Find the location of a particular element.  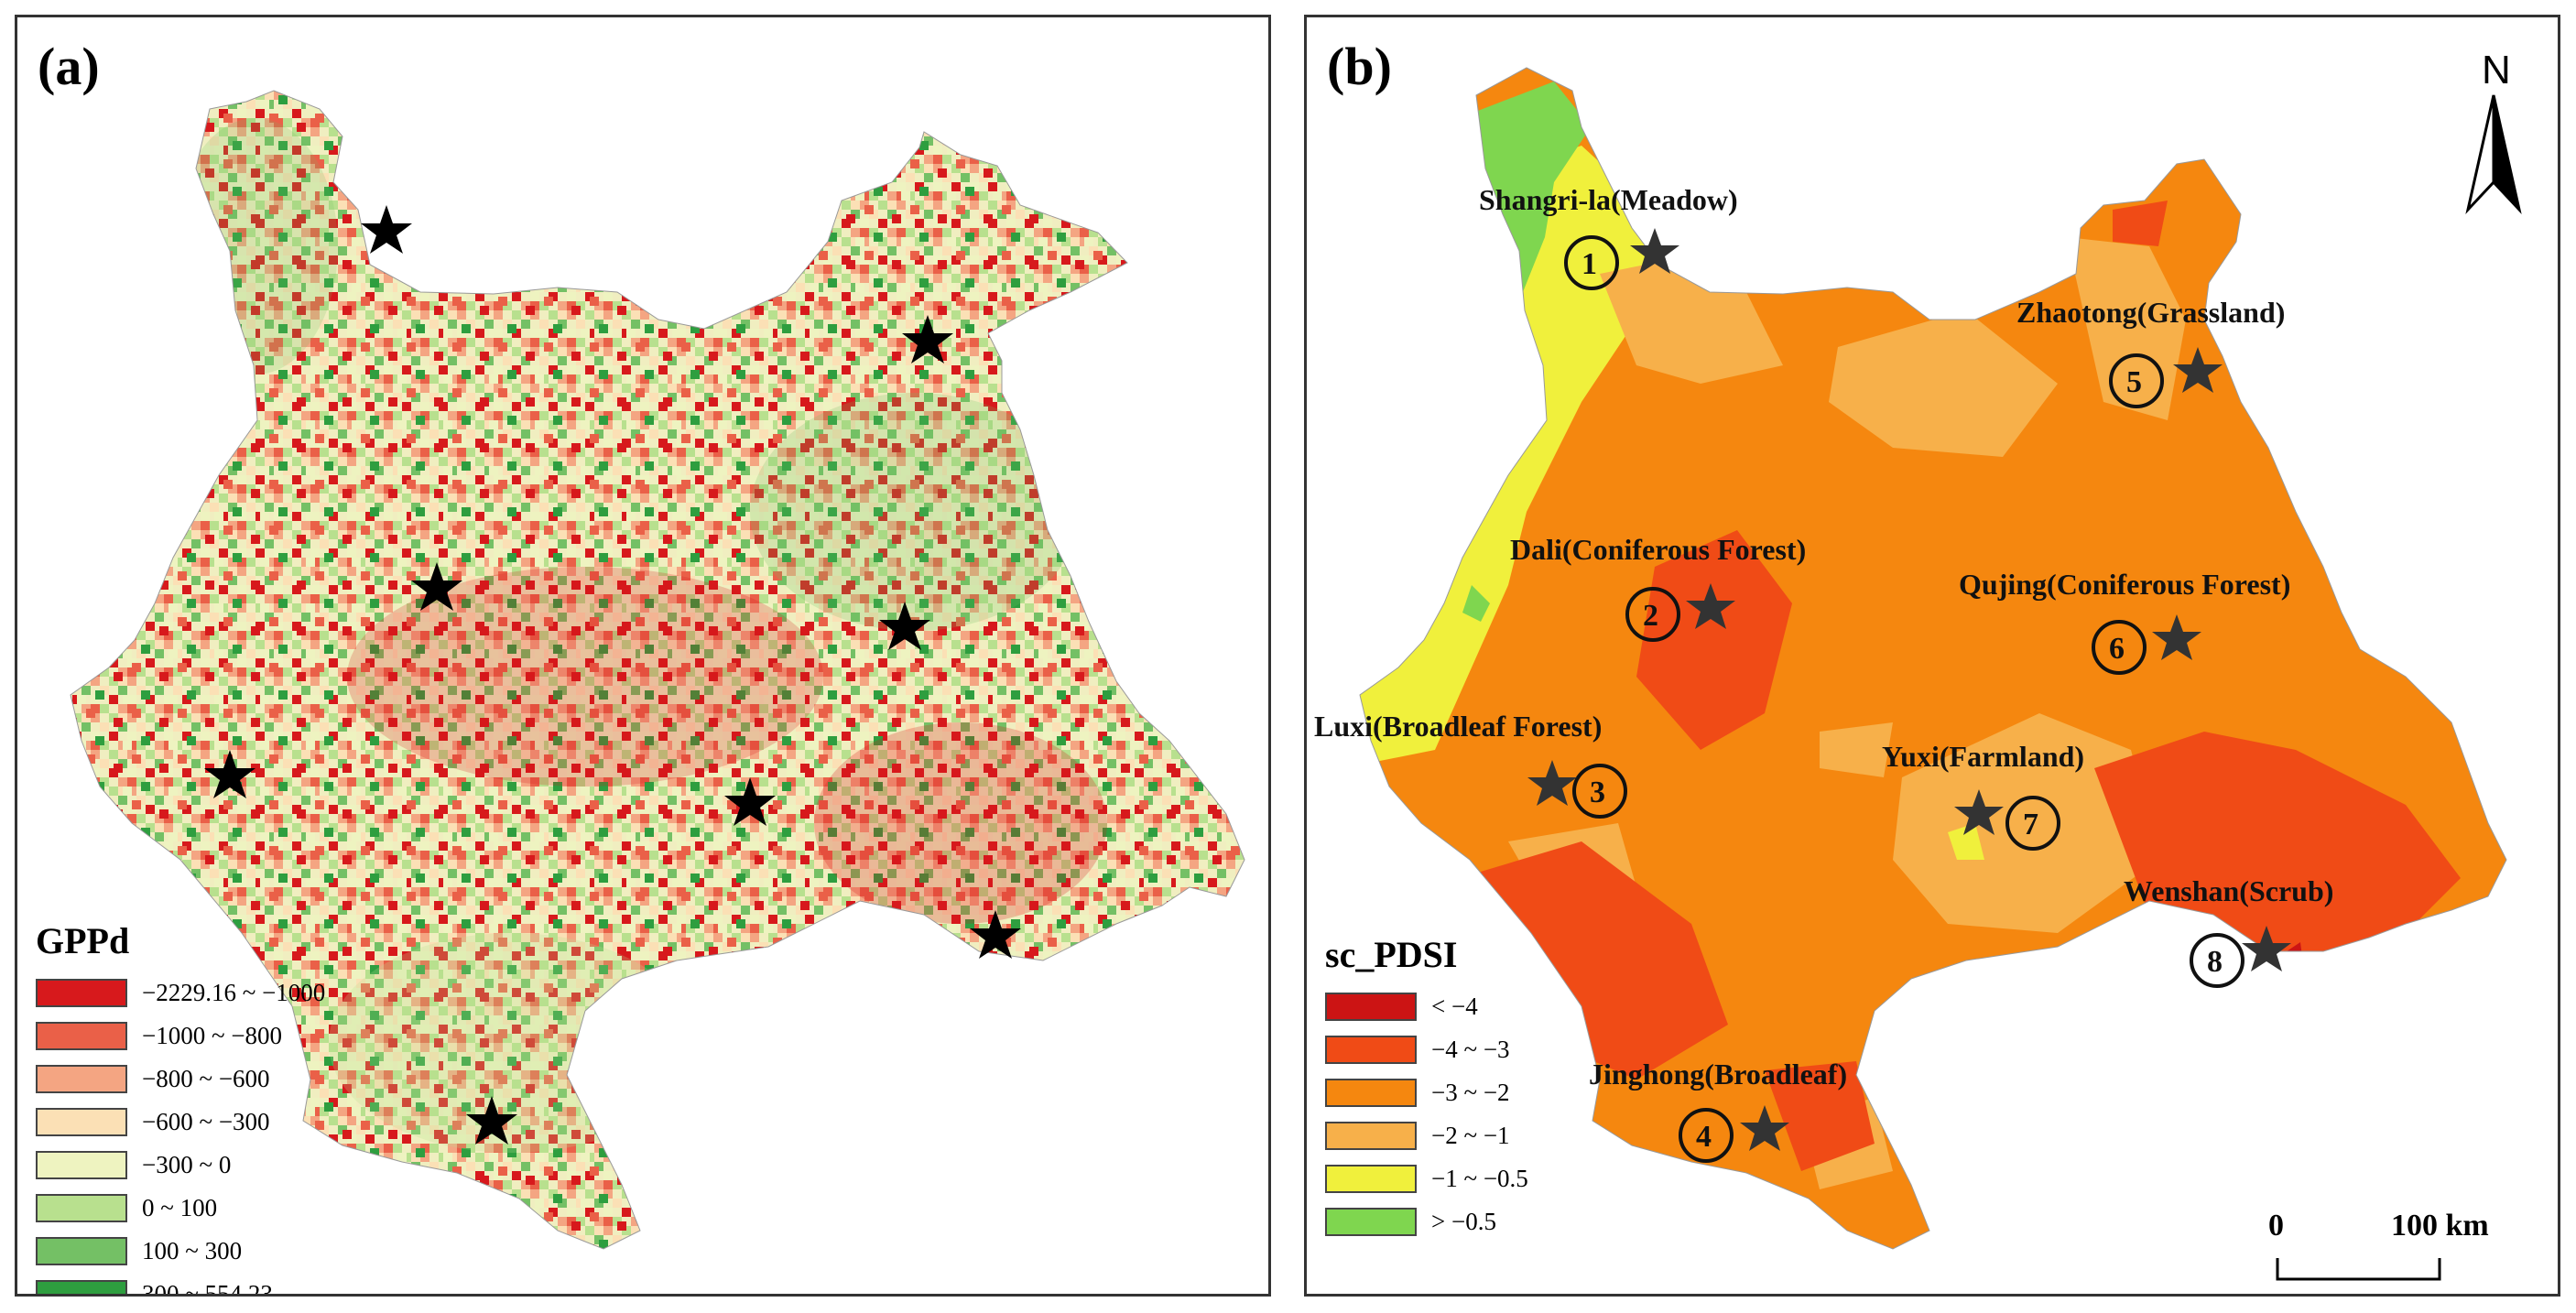

legend-label: −1 ~ −0.5 is located at coordinates (1479, 1178).